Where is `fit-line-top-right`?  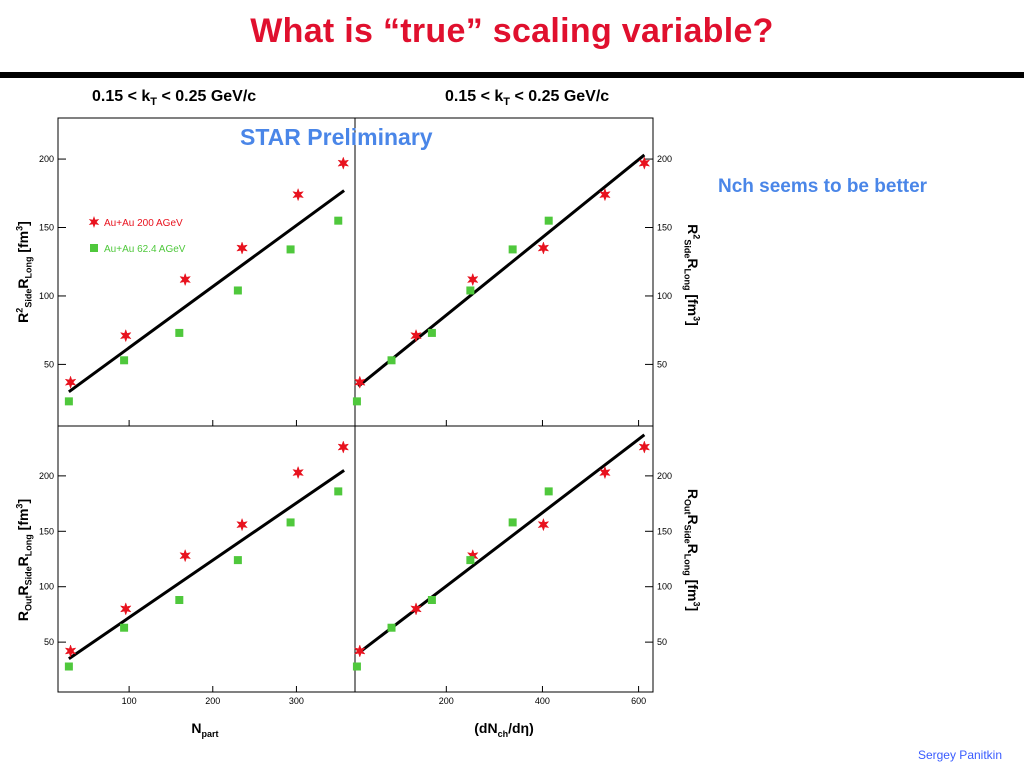
fit-line-top-right is located at coordinates (501, 270).